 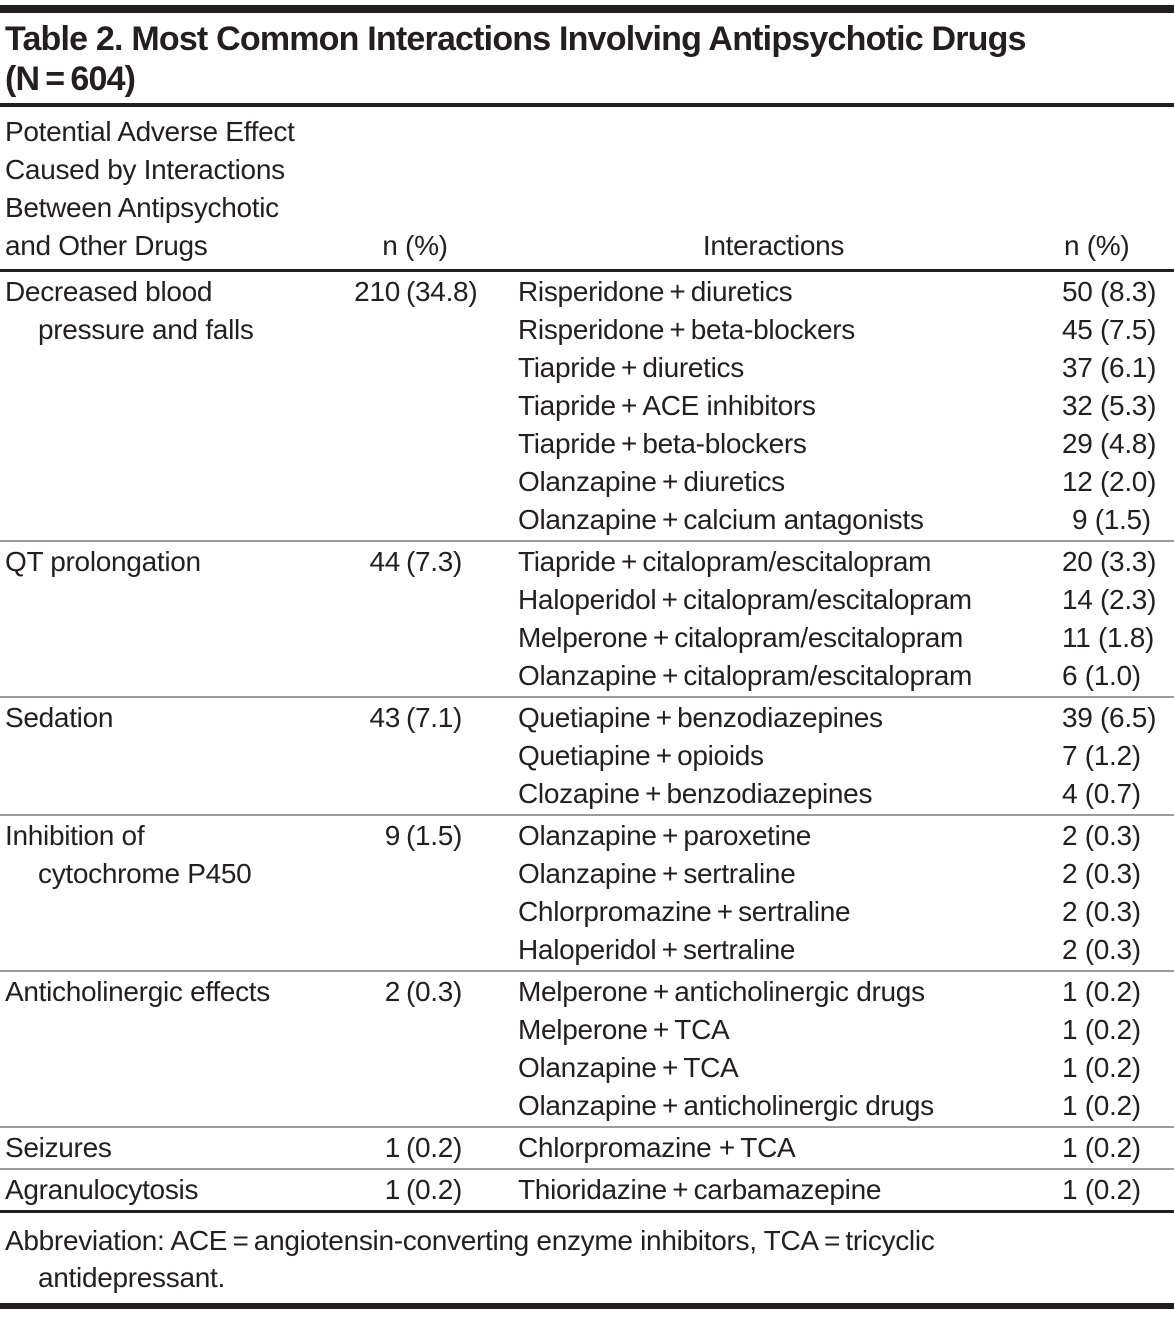 I want to click on column-header-line: and Other Drugs, so click(x=106, y=245).